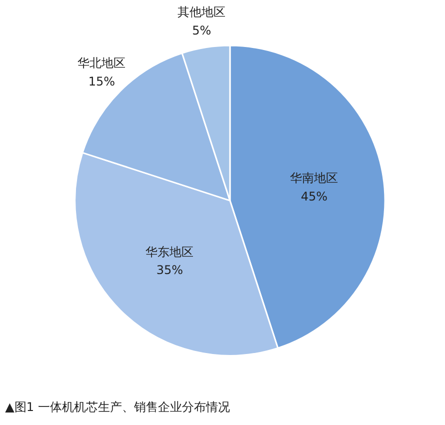 This screenshot has height=425, width=445. What do you see at coordinates (314, 196) in the screenshot?
I see `data-label: 45%` at bounding box center [314, 196].